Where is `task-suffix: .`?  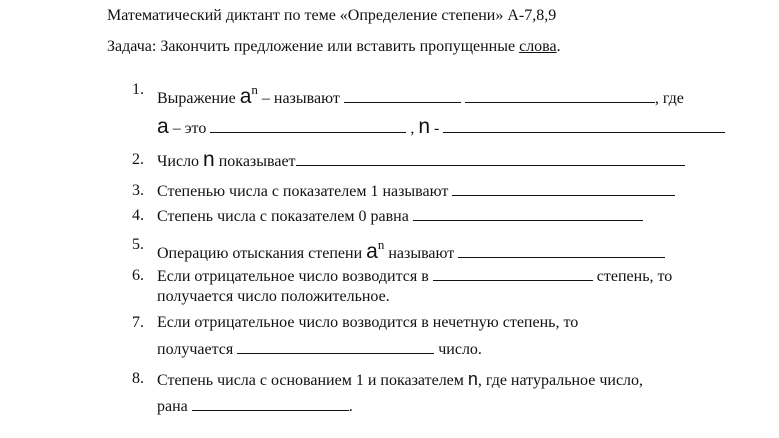 task-suffix: . is located at coordinates (558, 46).